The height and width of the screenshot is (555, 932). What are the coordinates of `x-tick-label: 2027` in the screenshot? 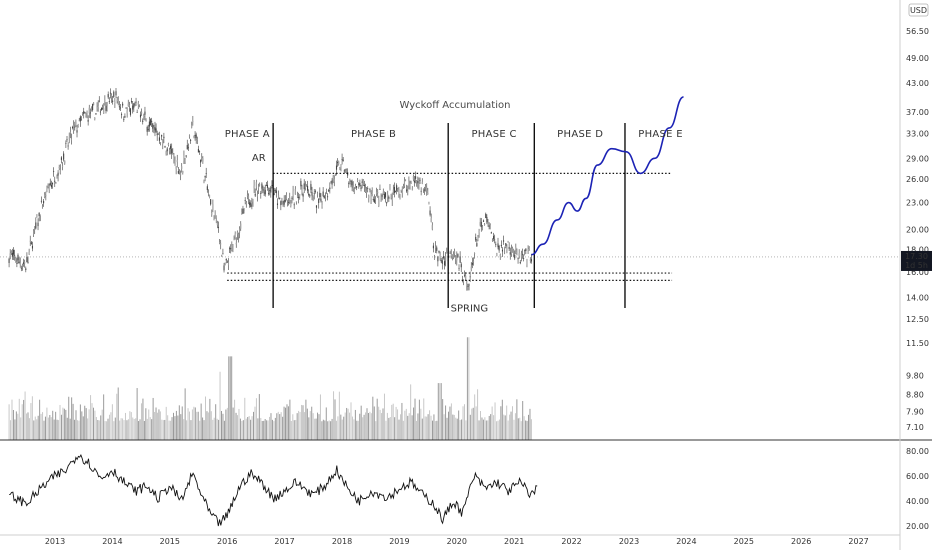 It's located at (858, 541).